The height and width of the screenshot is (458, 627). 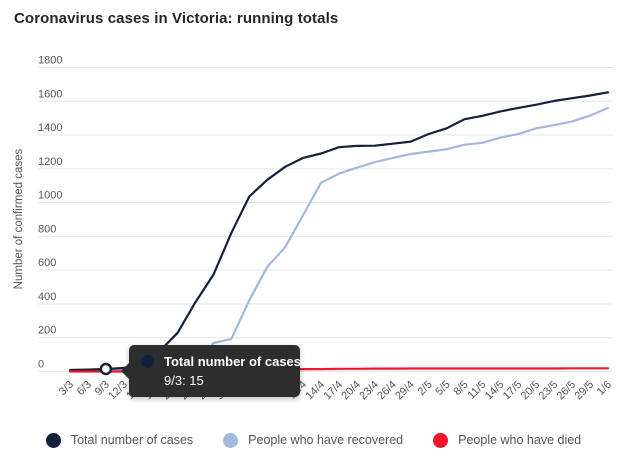 I want to click on y-tick-label: 0, so click(x=41, y=365).